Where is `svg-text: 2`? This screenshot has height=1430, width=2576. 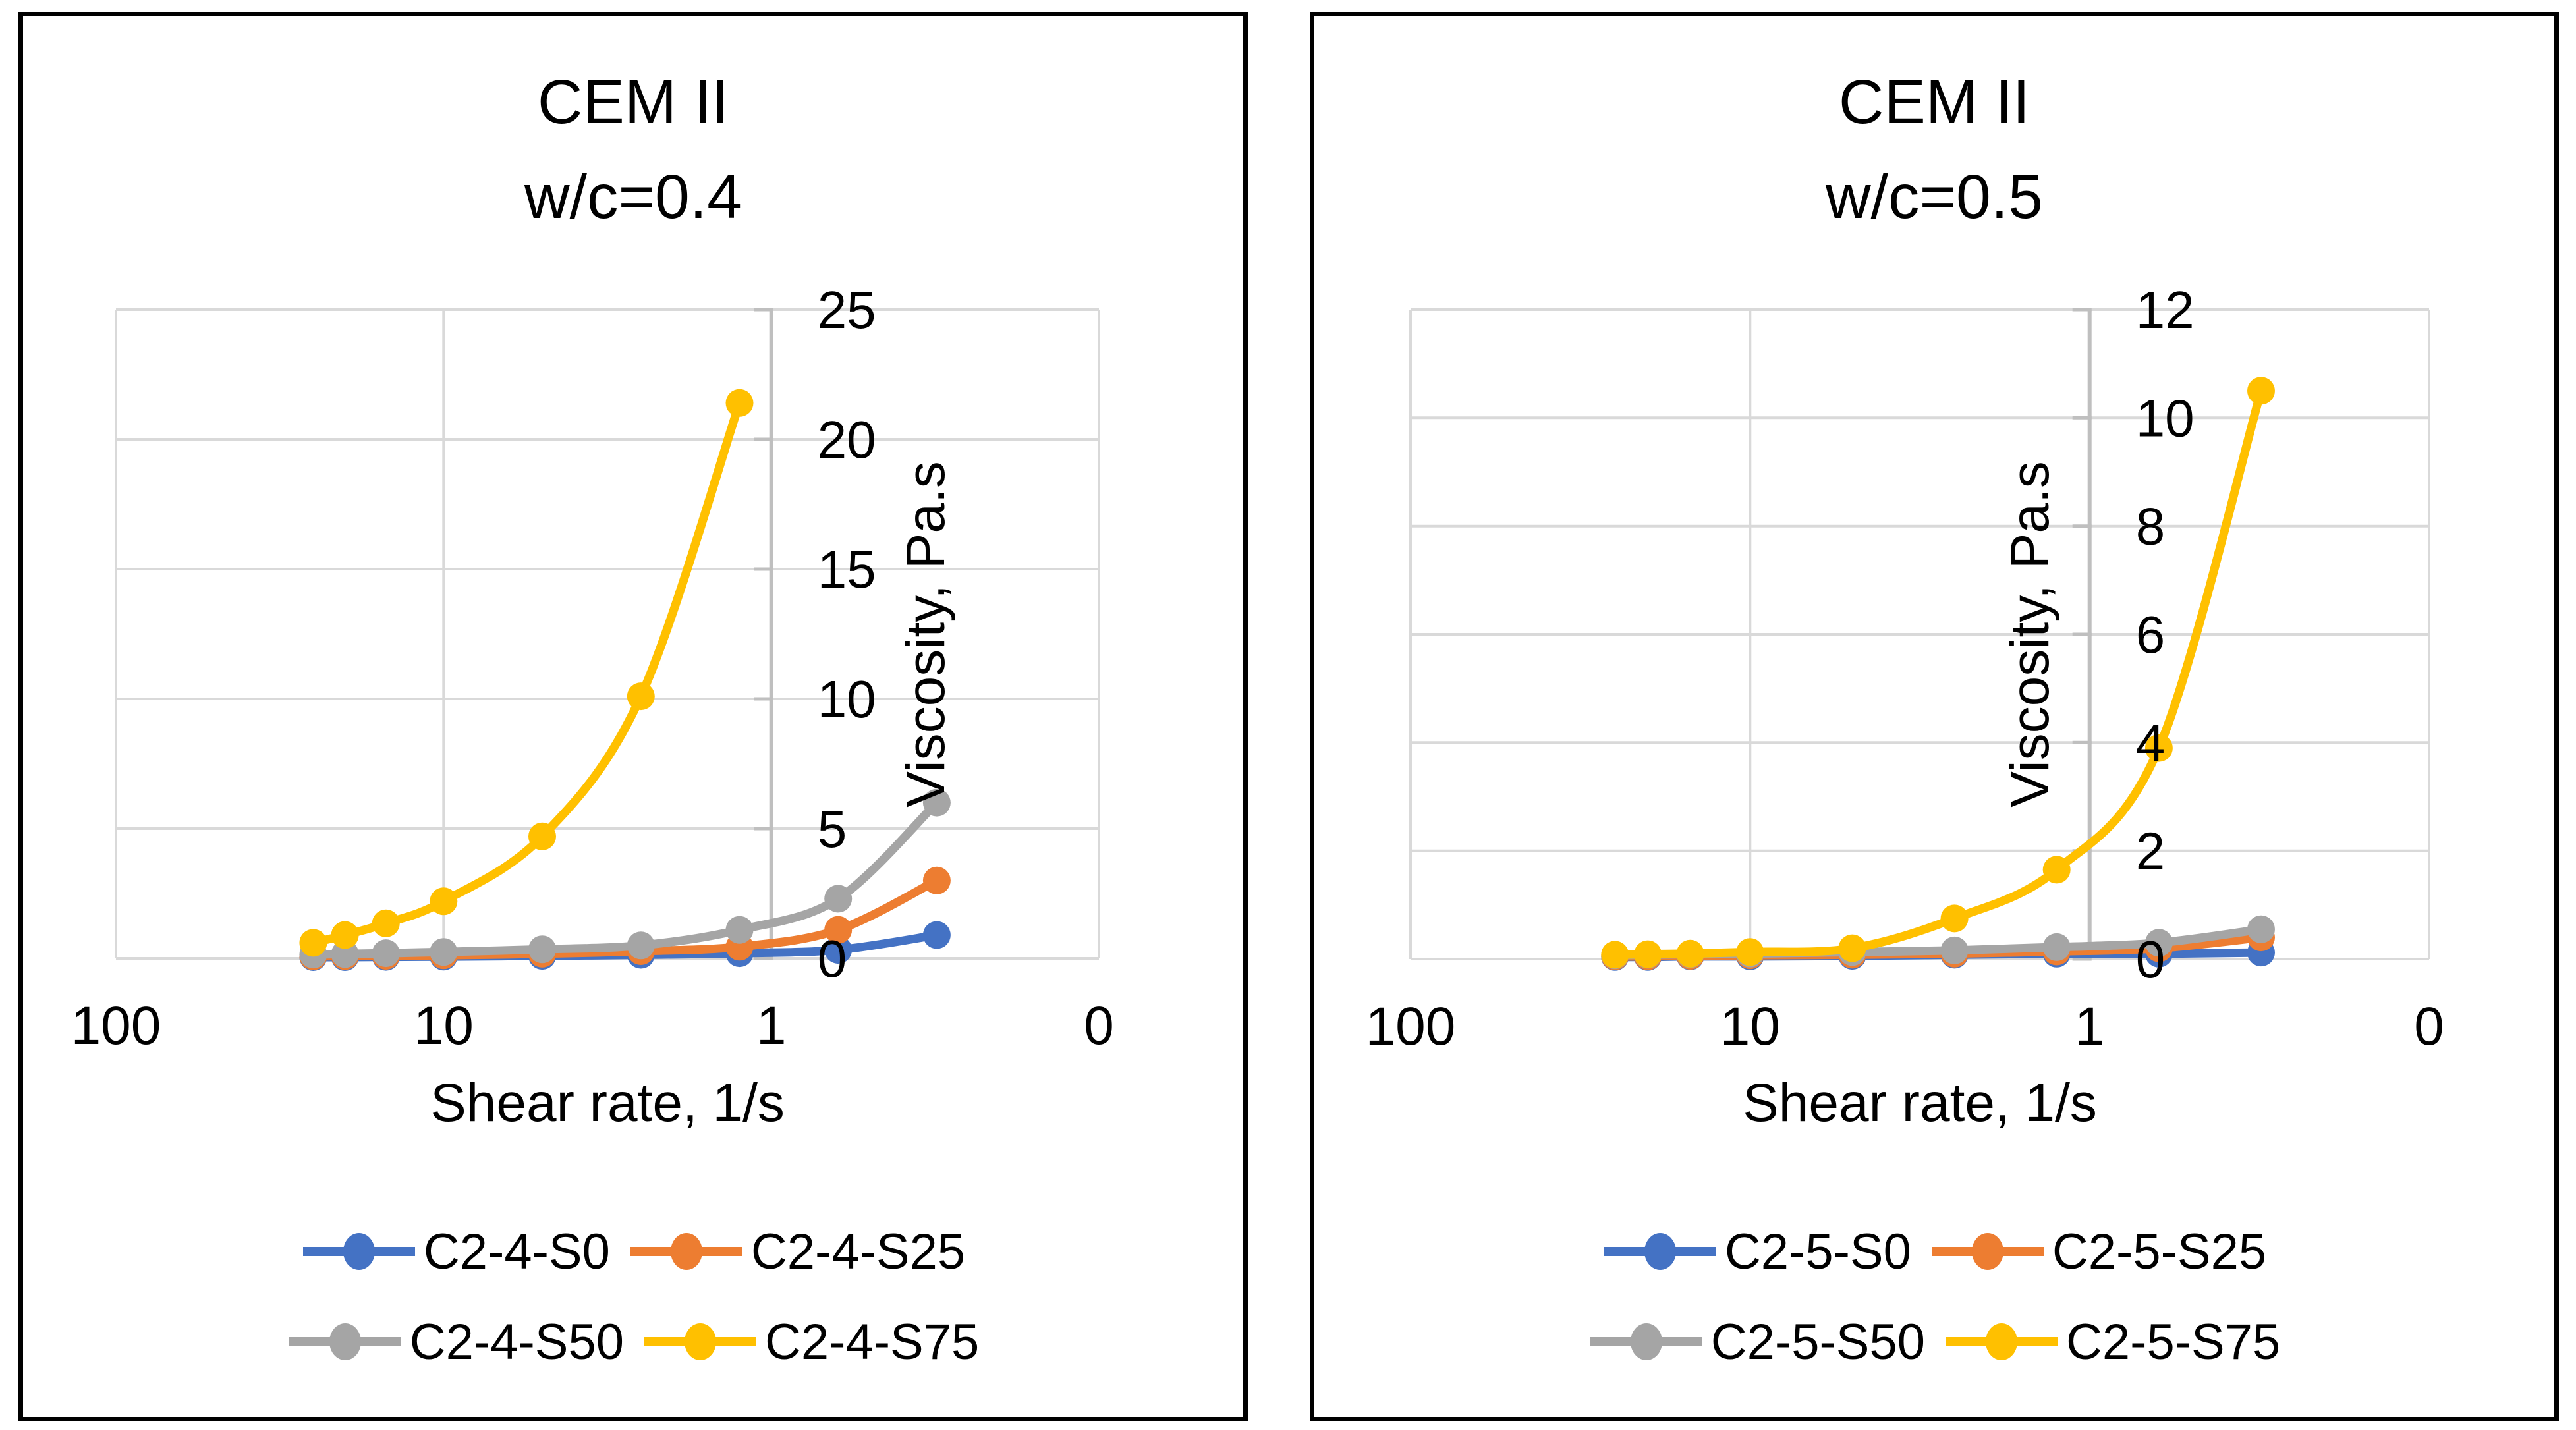 svg-text: 2 is located at coordinates (2151, 851).